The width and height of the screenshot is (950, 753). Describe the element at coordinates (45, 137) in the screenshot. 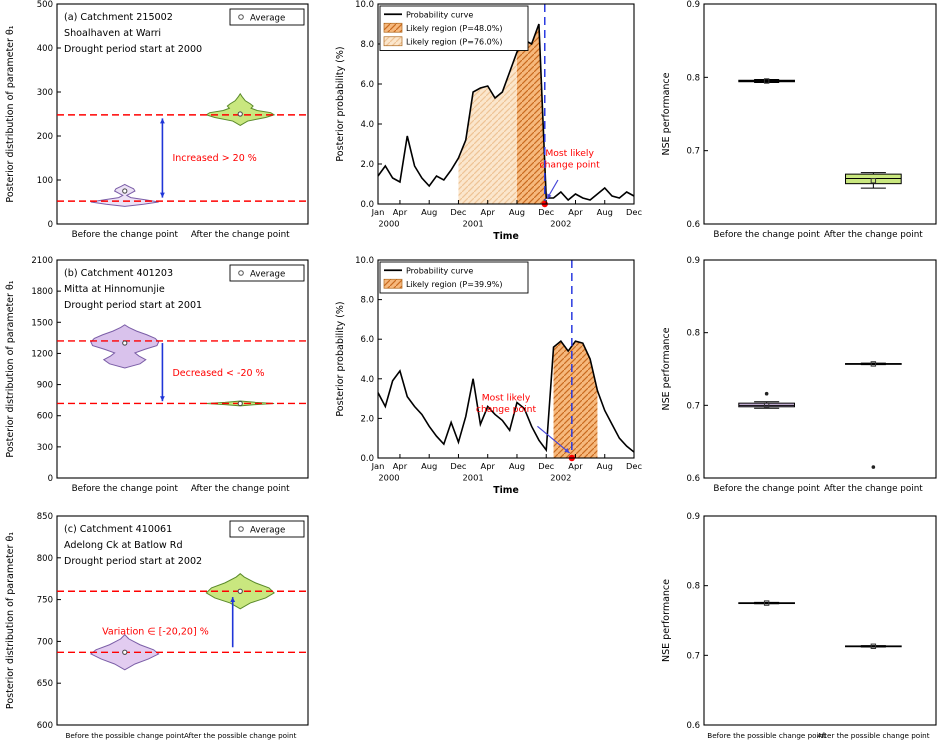

I see `y-tick-label: 200` at that location.